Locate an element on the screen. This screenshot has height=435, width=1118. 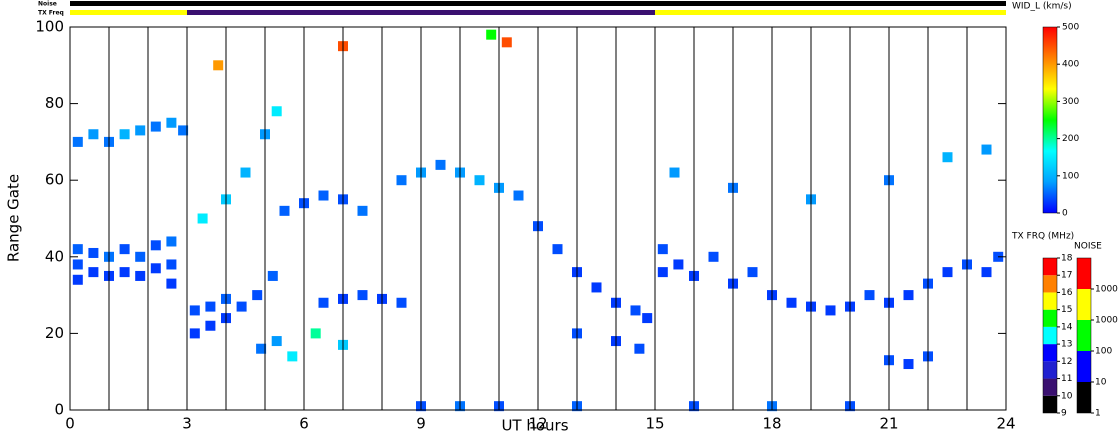
x-tick-label: 9 is located at coordinates (421, 424).